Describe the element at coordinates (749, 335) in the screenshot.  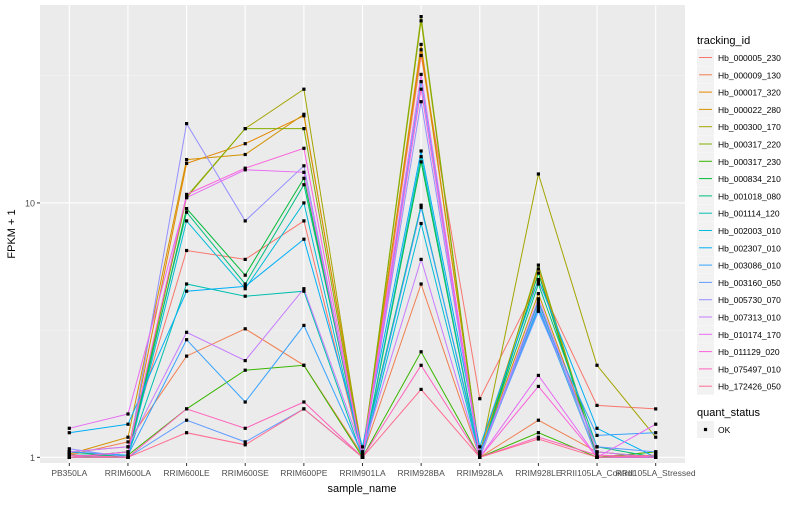
I see `legend-entry-label: Hb_010174_170` at that location.